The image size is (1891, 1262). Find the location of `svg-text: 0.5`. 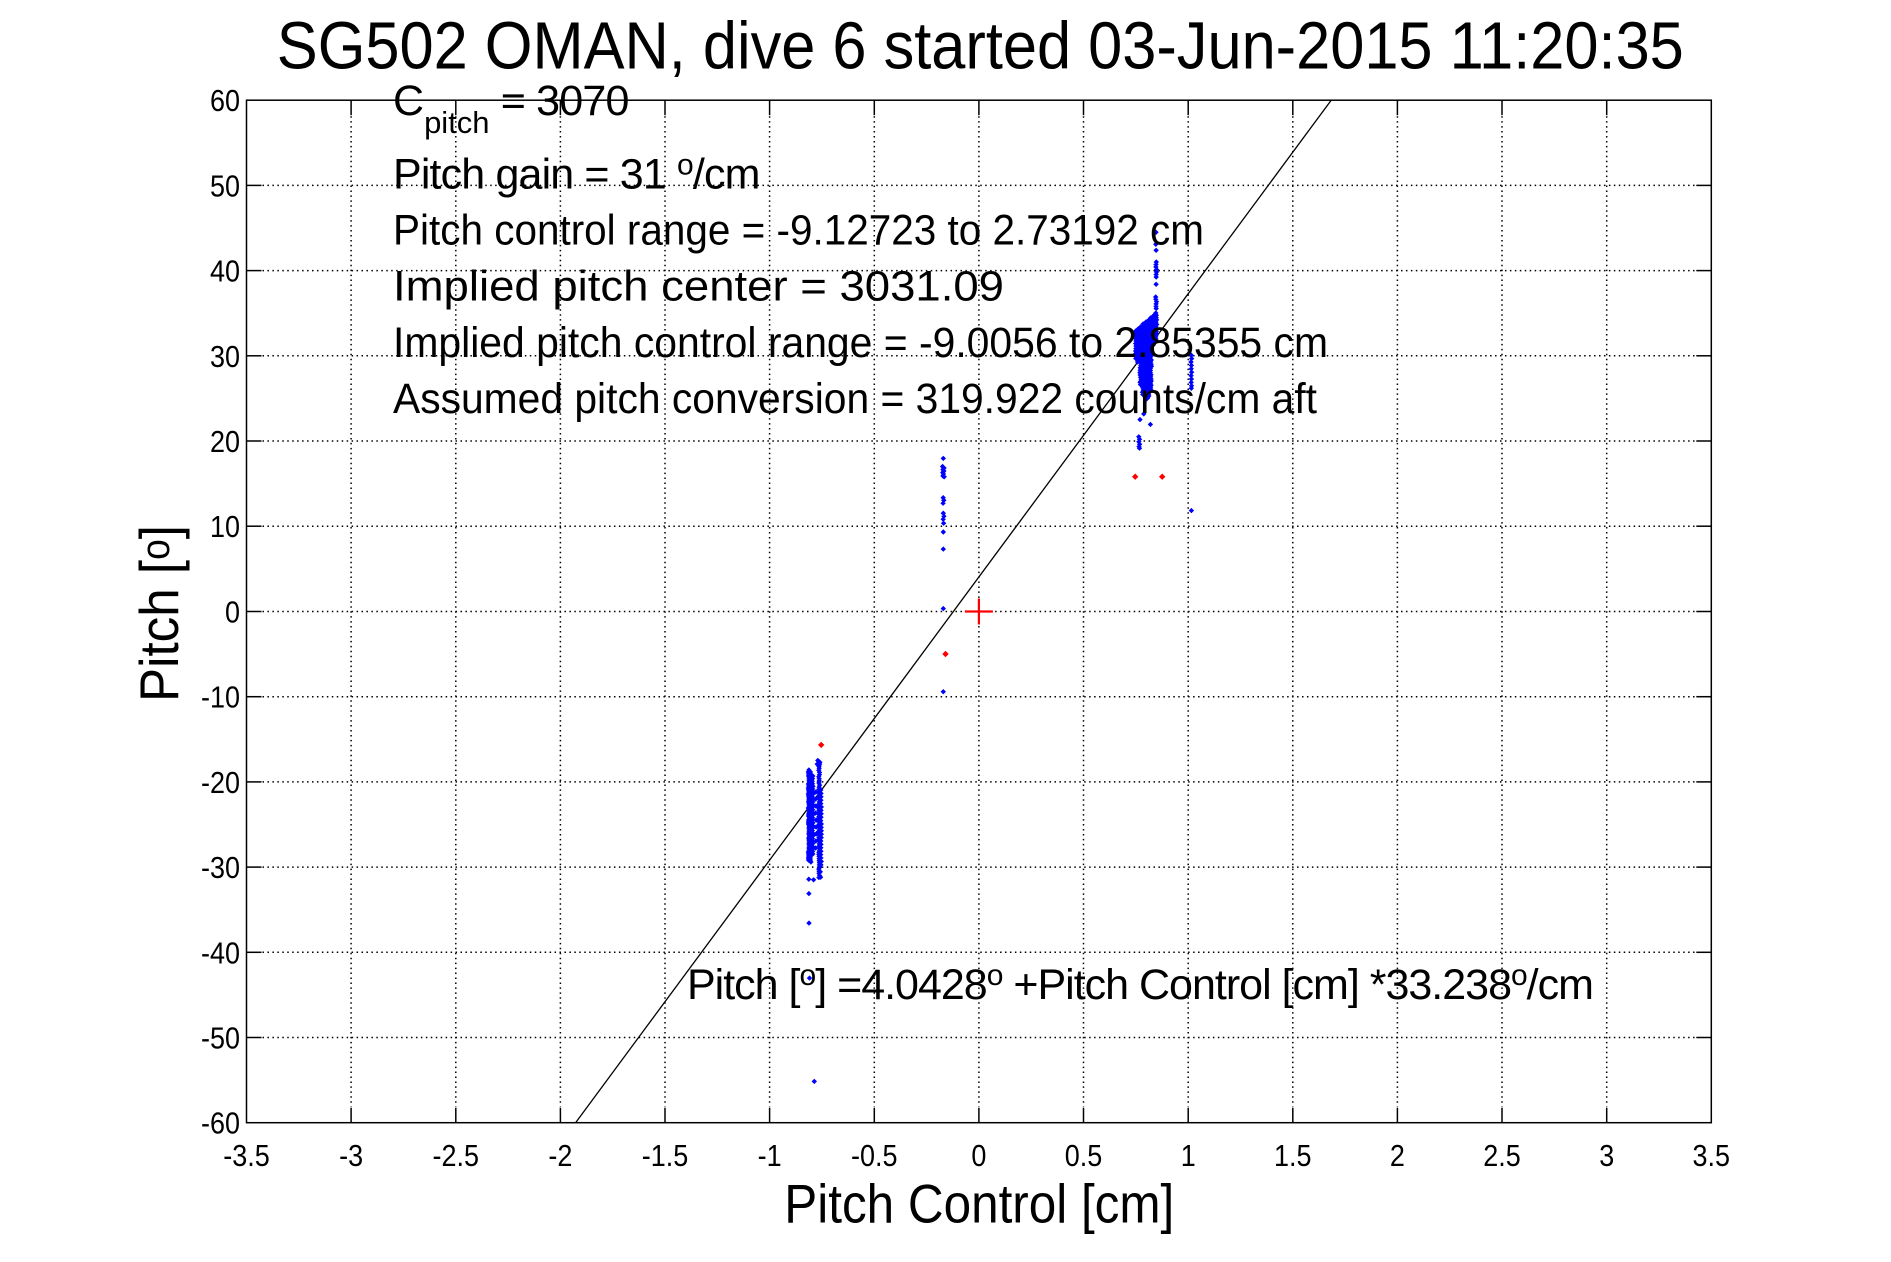

svg-text: 0.5 is located at coordinates (1084, 1155).